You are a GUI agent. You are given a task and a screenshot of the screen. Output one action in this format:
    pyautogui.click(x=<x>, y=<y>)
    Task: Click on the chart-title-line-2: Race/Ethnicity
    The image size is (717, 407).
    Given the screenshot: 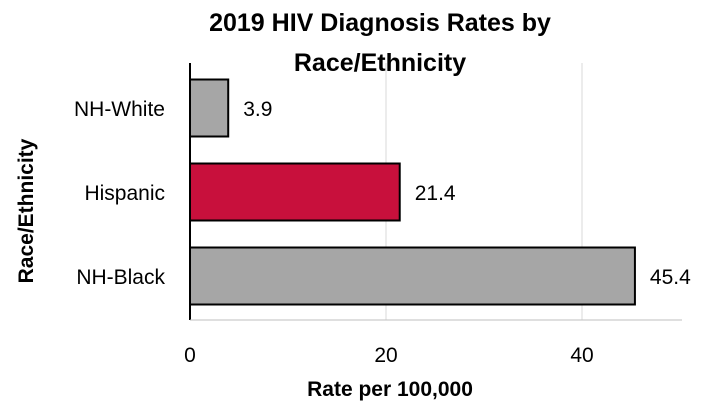 What is the action you would take?
    pyautogui.click(x=380, y=63)
    